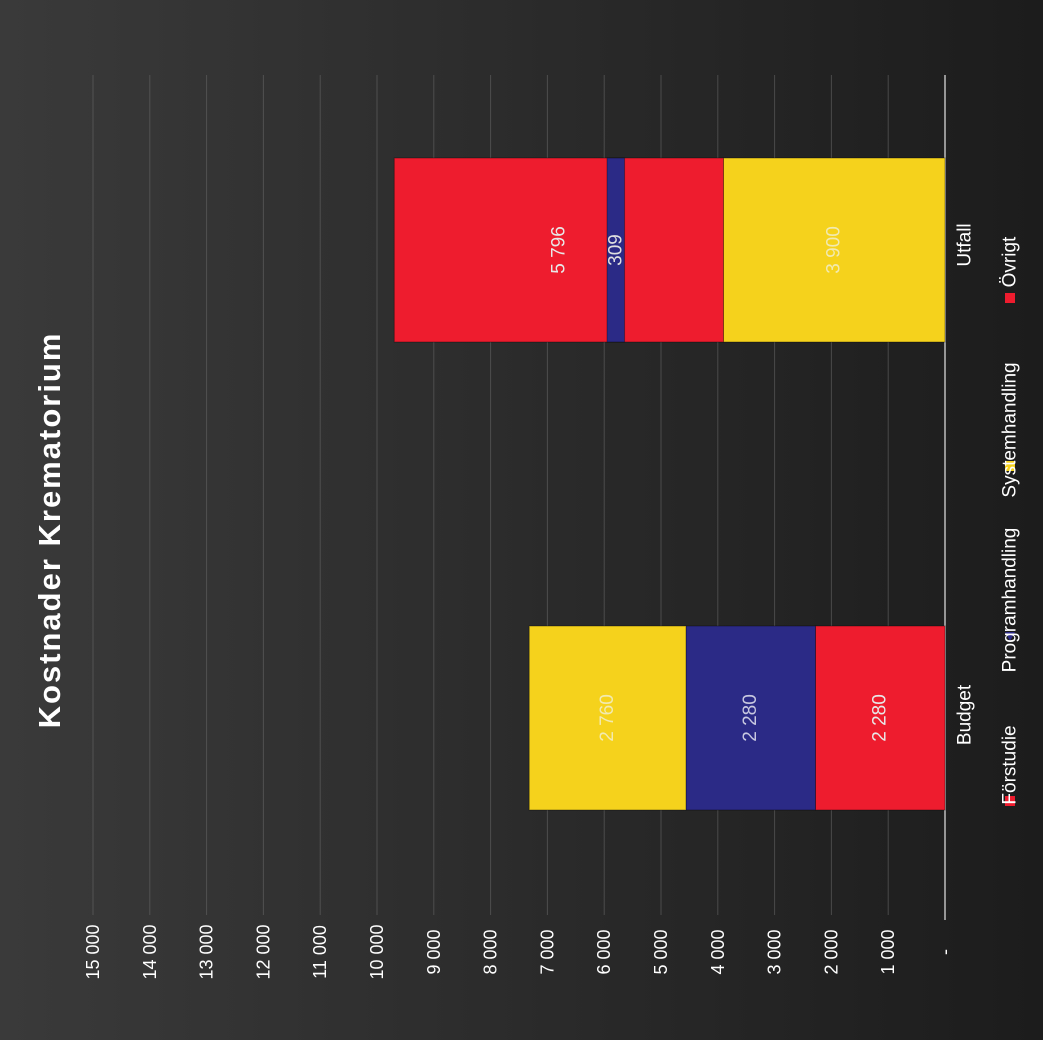 Image resolution: width=1043 pixels, height=1045 pixels. What do you see at coordinates (207, 951) in the screenshot?
I see `value-tick-13000: 13 000` at bounding box center [207, 951].